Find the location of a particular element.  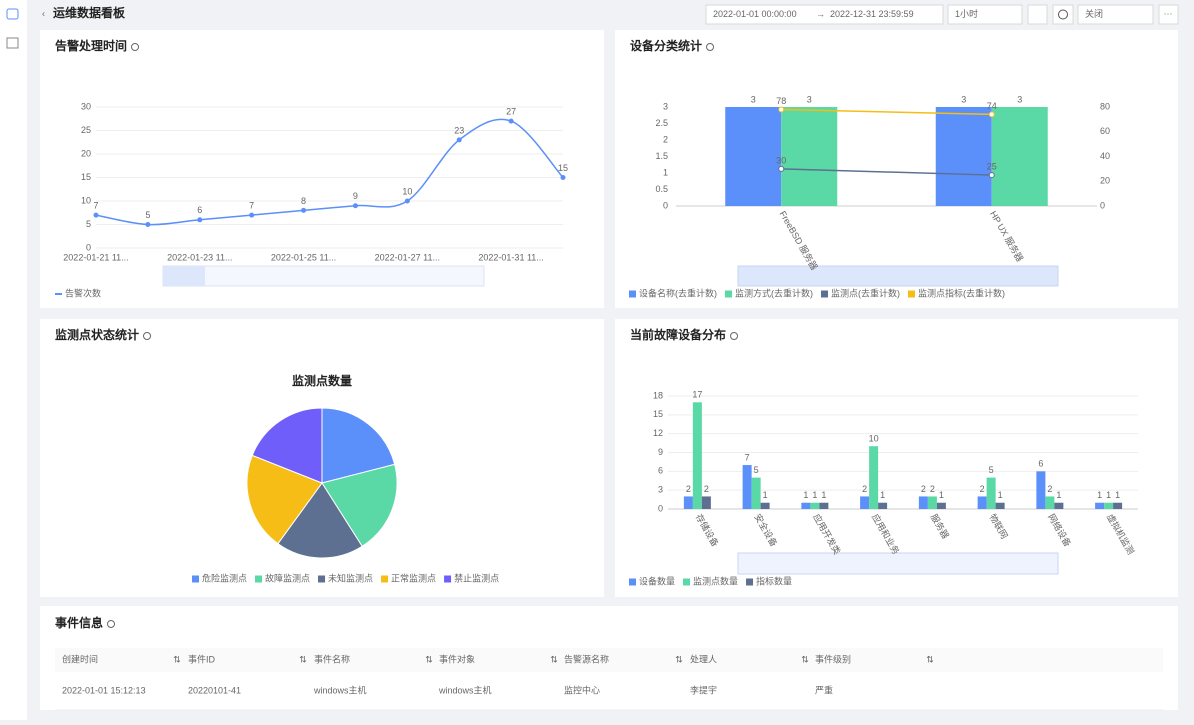

more-button is located at coordinates (1168, 14).